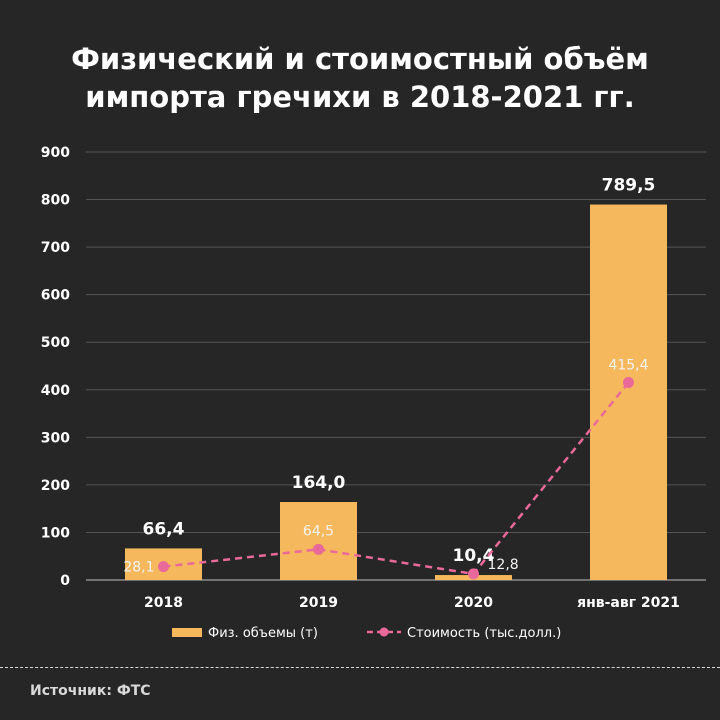 This screenshot has height=720, width=720. What do you see at coordinates (318, 531) in the screenshot?
I see `line-value-label: 64,5` at bounding box center [318, 531].